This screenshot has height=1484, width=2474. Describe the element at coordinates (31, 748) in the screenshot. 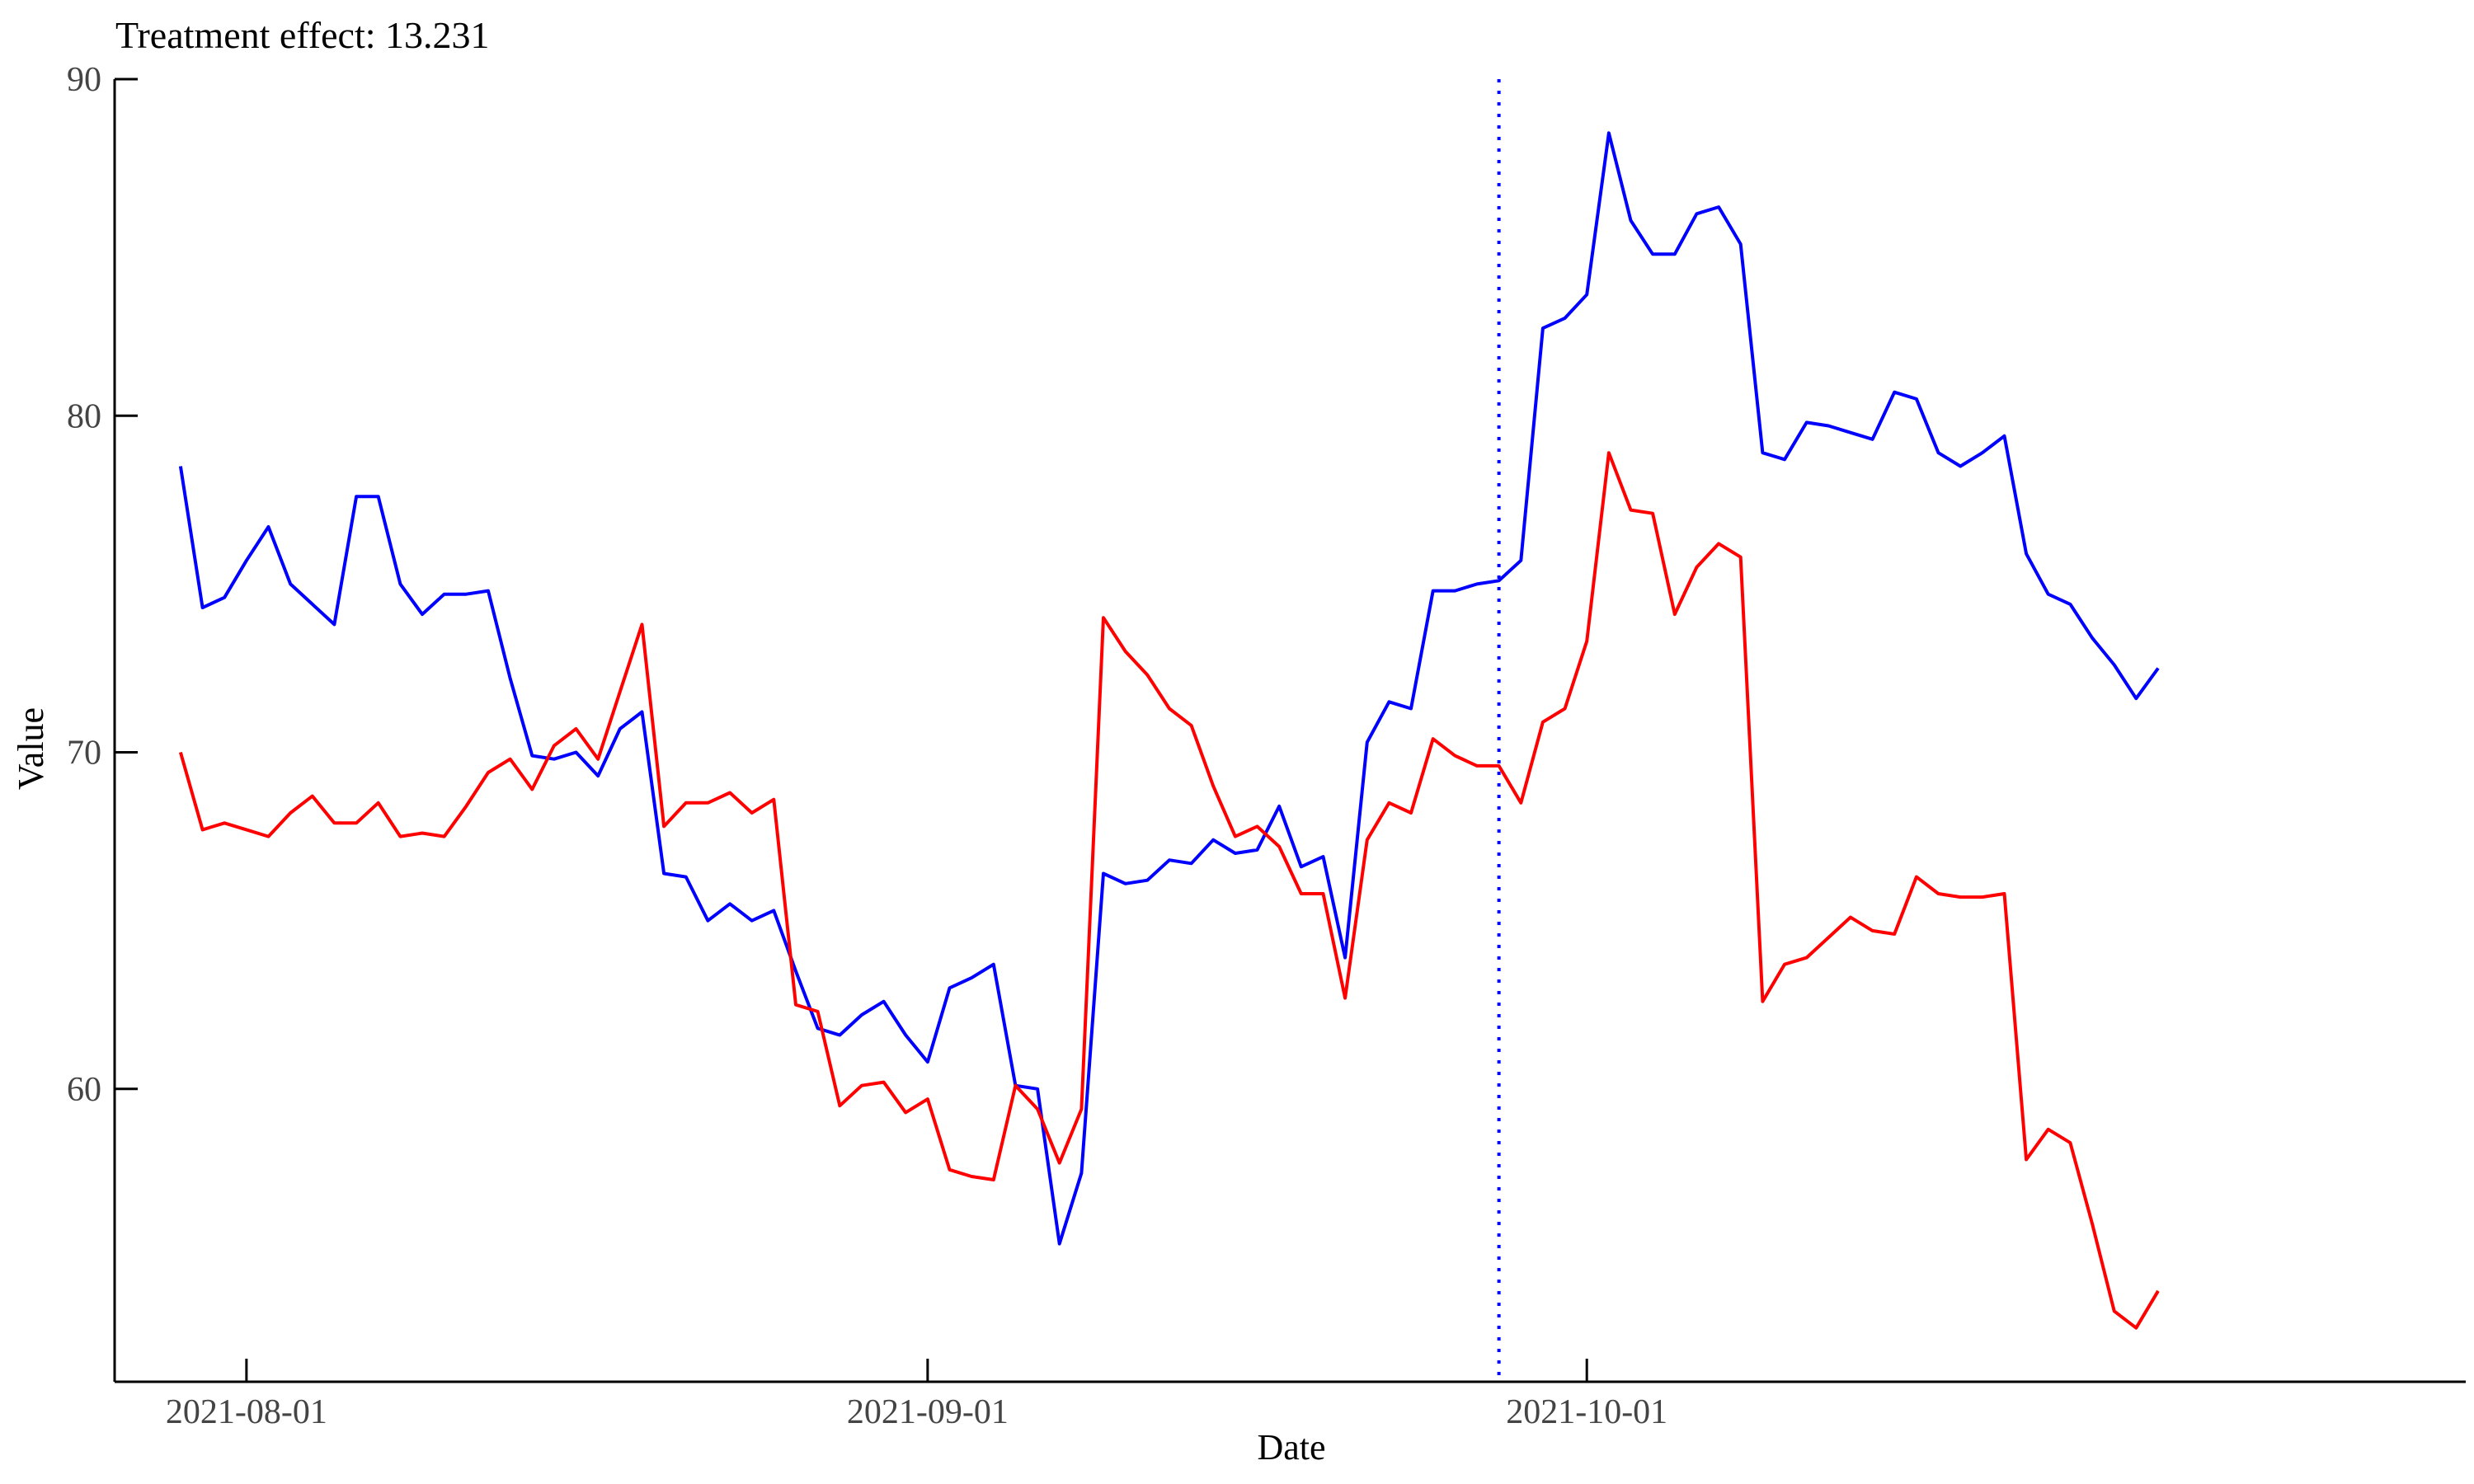

I see `y-axis-label: Value` at that location.